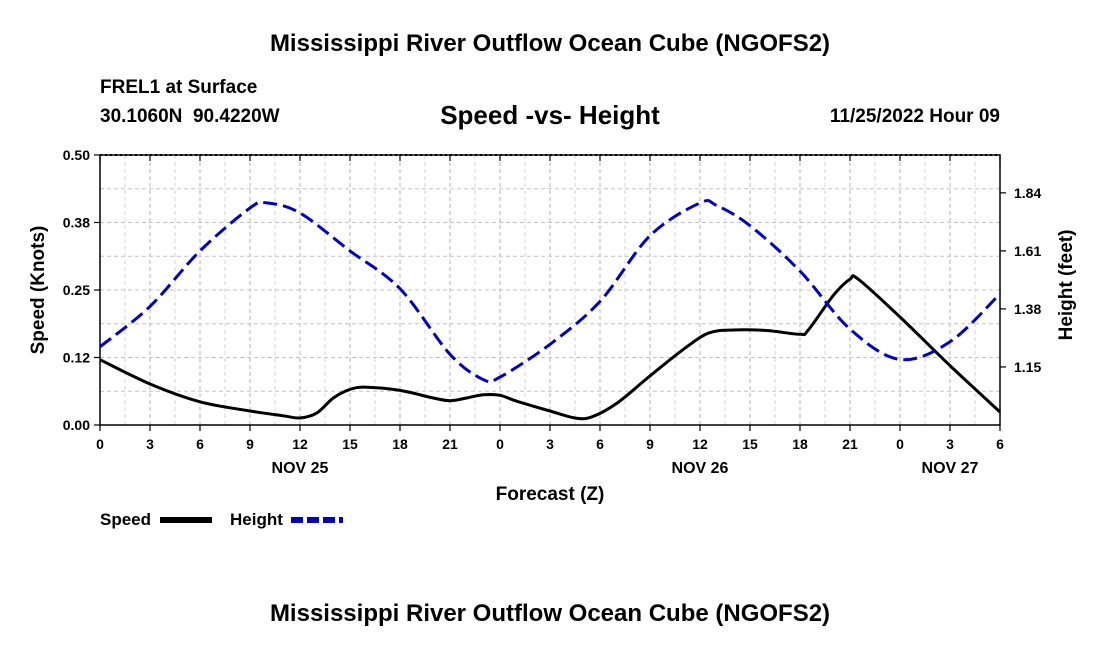 This screenshot has height=650, width=1100. I want to click on y-right-tick-label: 1.61, so click(1027, 251).